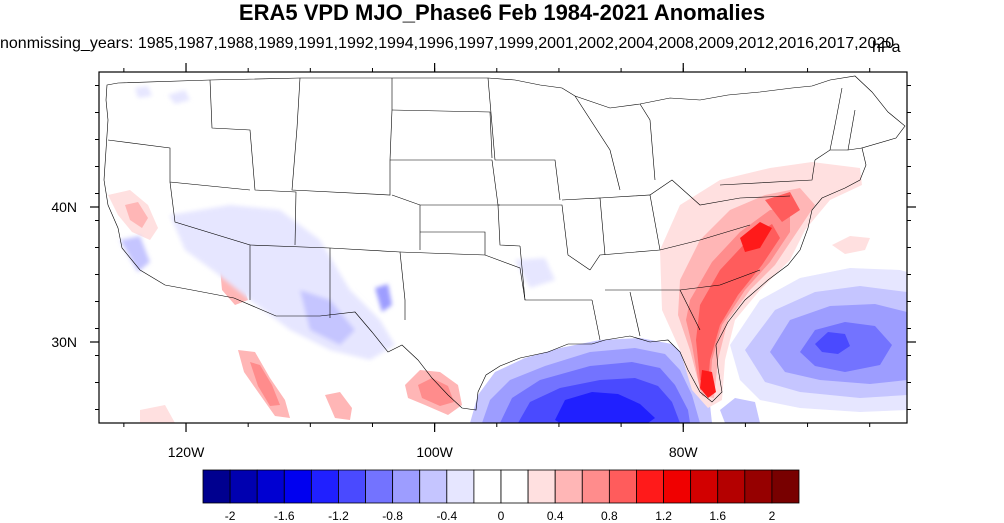 The image size is (1004, 523). Describe the element at coordinates (591, 380) in the screenshot. I see `gulf-negative-anomaly` at that location.